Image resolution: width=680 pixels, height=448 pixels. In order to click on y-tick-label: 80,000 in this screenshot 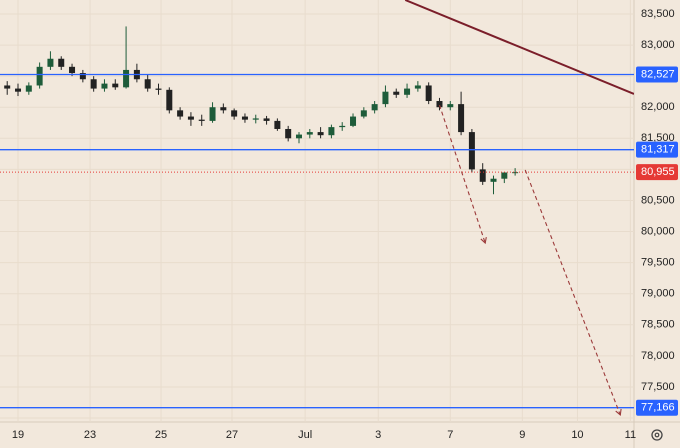, I will do `click(658, 231)`.